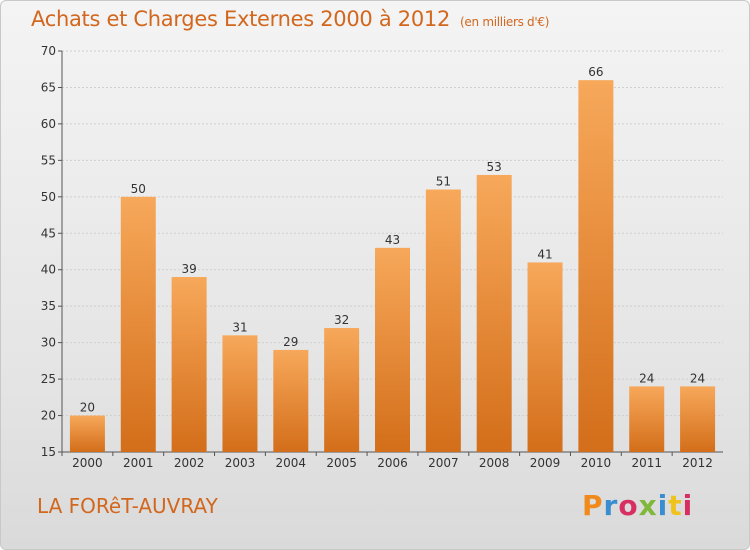 The image size is (750, 550). What do you see at coordinates (675, 505) in the screenshot?
I see `logo-letter: t` at bounding box center [675, 505].